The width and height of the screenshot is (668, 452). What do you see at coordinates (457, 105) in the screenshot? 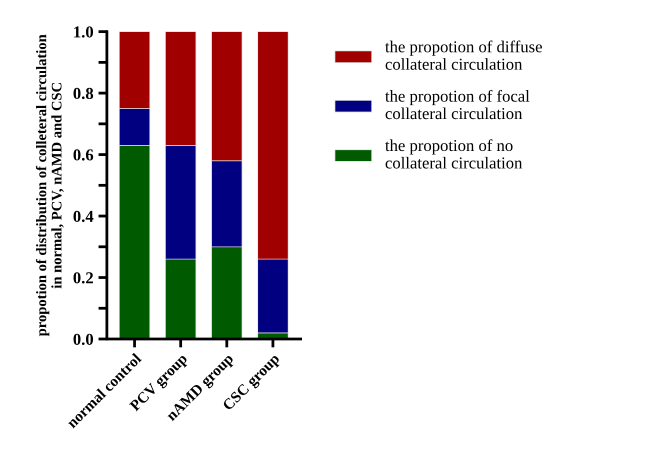
I see `legend-label: the propotion of focal collateral circulation` at bounding box center [457, 105].